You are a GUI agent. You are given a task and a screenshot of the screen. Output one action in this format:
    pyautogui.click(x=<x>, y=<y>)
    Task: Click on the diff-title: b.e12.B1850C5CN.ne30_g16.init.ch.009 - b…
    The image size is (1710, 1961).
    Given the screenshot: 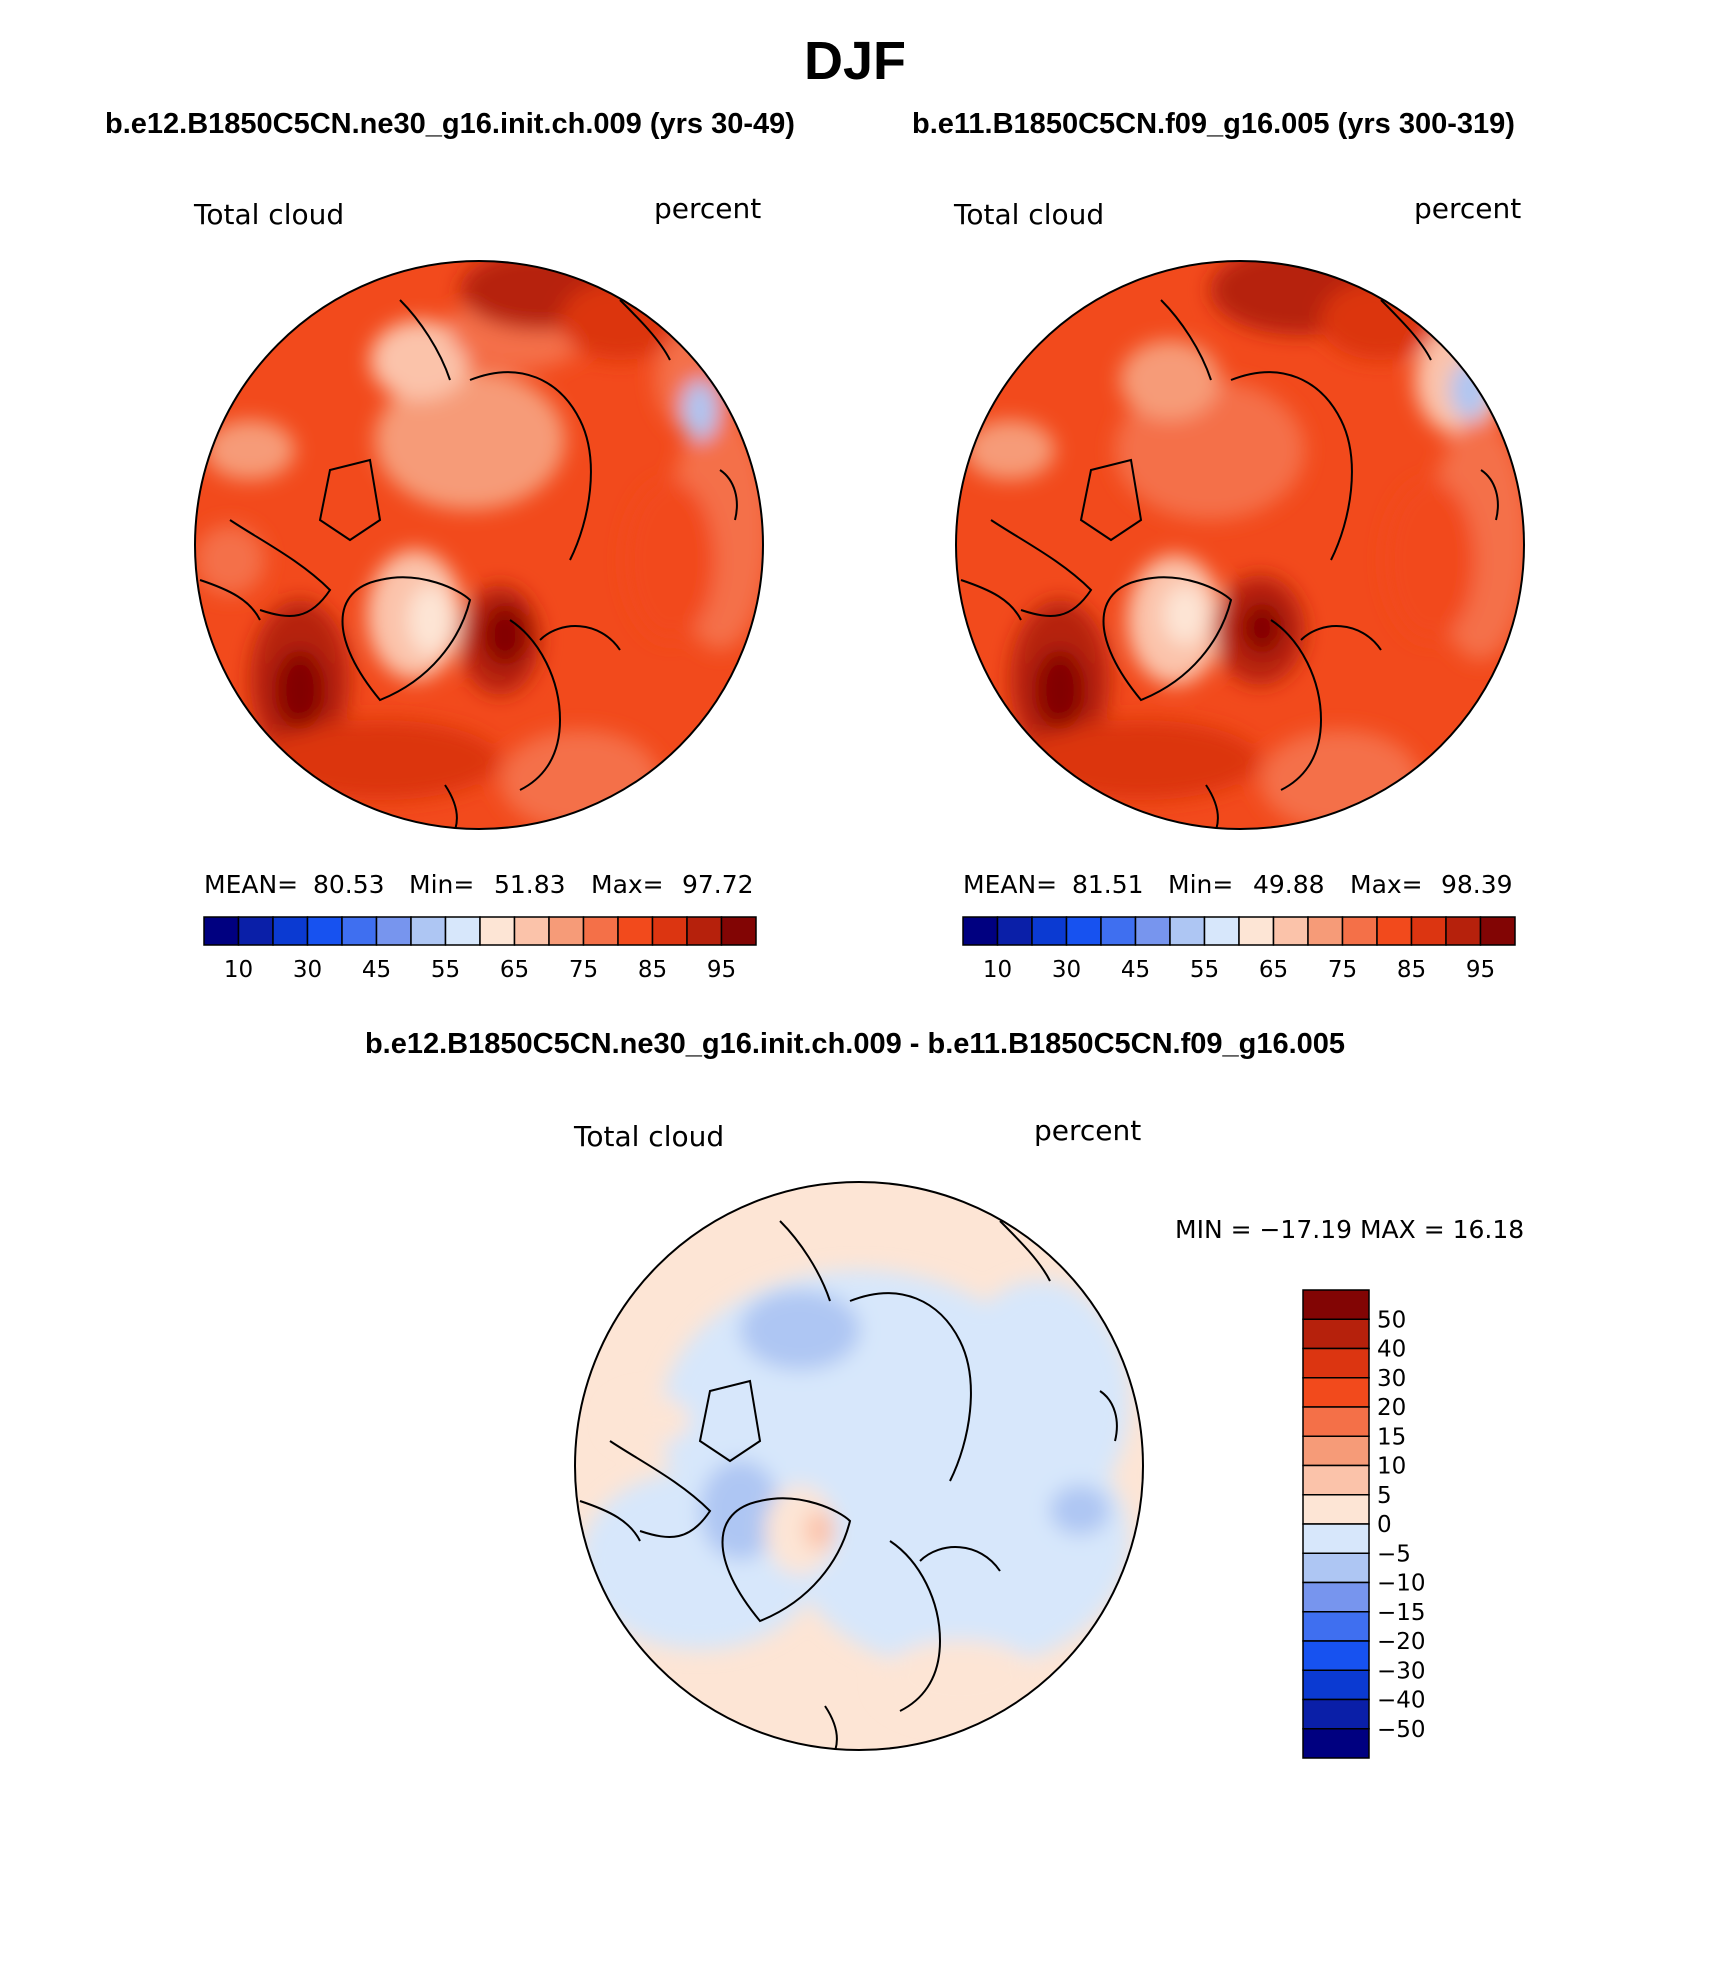 What is the action you would take?
    pyautogui.click(x=855, y=1044)
    